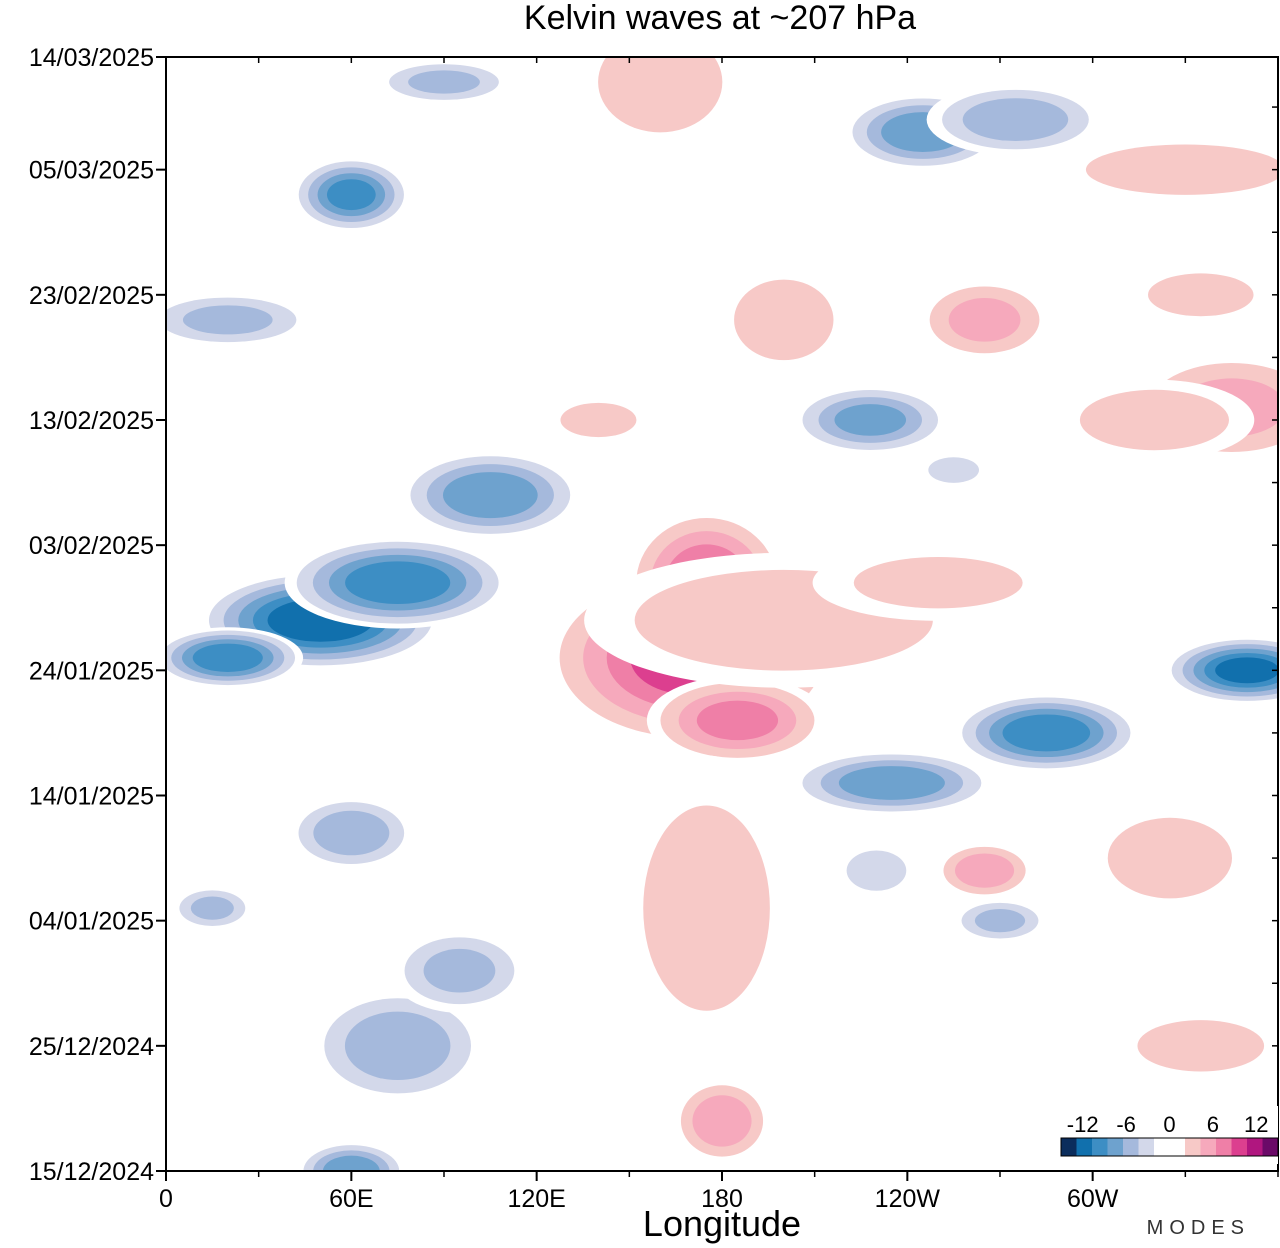 The image size is (1280, 1248). Describe the element at coordinates (536, 1199) in the screenshot. I see `x-tick-label: 120E` at that location.